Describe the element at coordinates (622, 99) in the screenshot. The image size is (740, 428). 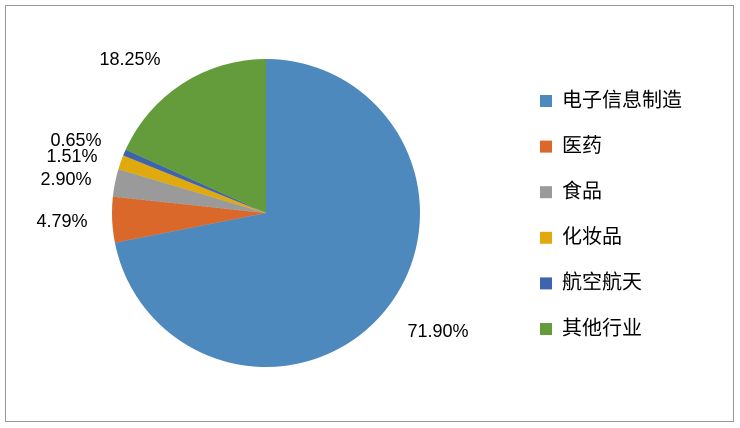
I see `legend-label: 电子信息制造` at that location.